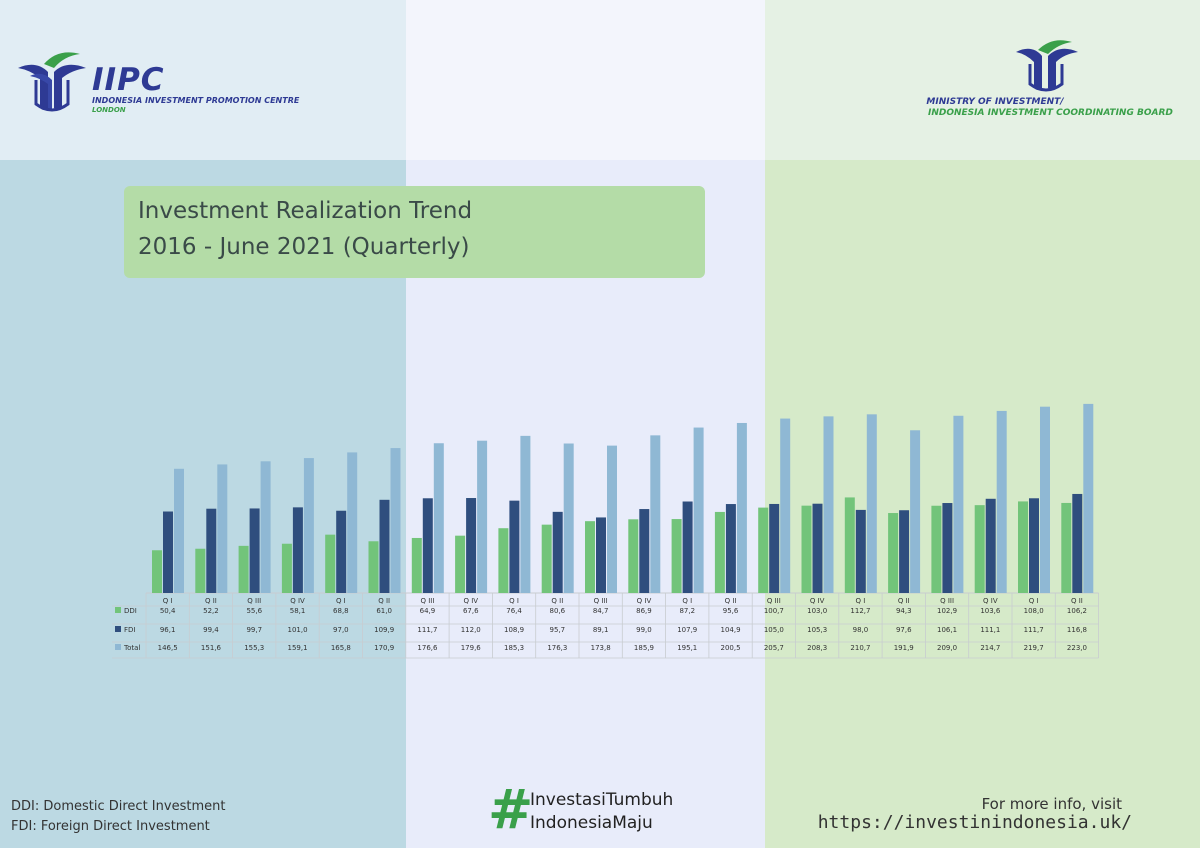 The image size is (1200, 848). What do you see at coordinates (109, 110) in the screenshot?
I see `iipc-logo-city: LONDON` at bounding box center [109, 110].